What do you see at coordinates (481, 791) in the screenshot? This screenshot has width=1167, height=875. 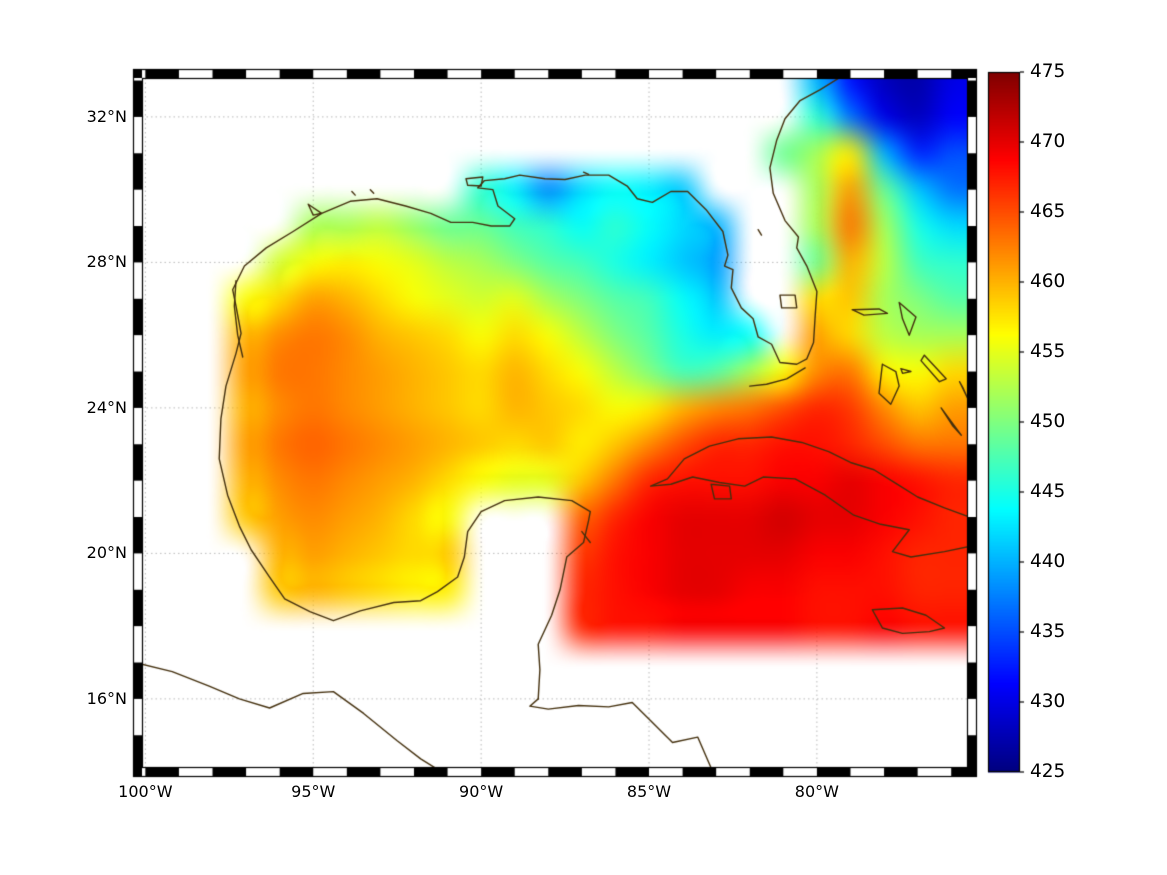 I see `x-tick-label: 90°W` at bounding box center [481, 791].